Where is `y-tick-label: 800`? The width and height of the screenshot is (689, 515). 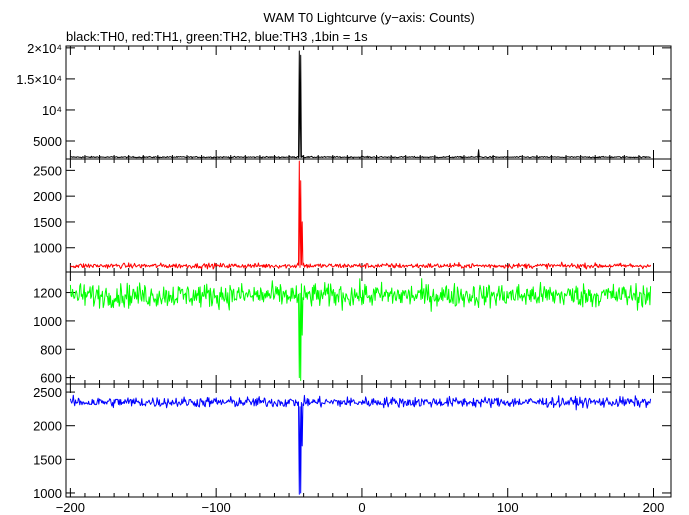 y-tick-label: 800 is located at coordinates (51, 349).